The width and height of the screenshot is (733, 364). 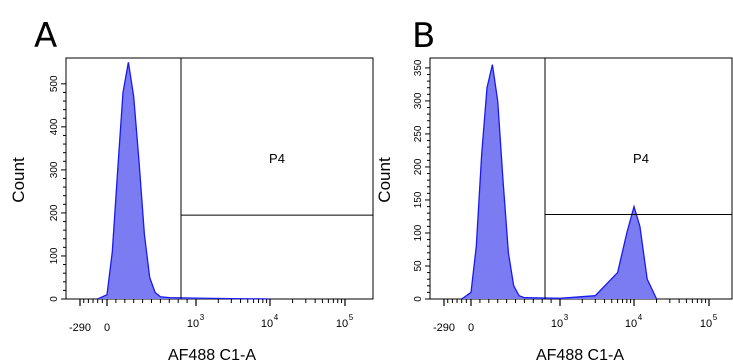 What do you see at coordinates (423, 36) in the screenshot?
I see `panel-label-b: B` at bounding box center [423, 36].